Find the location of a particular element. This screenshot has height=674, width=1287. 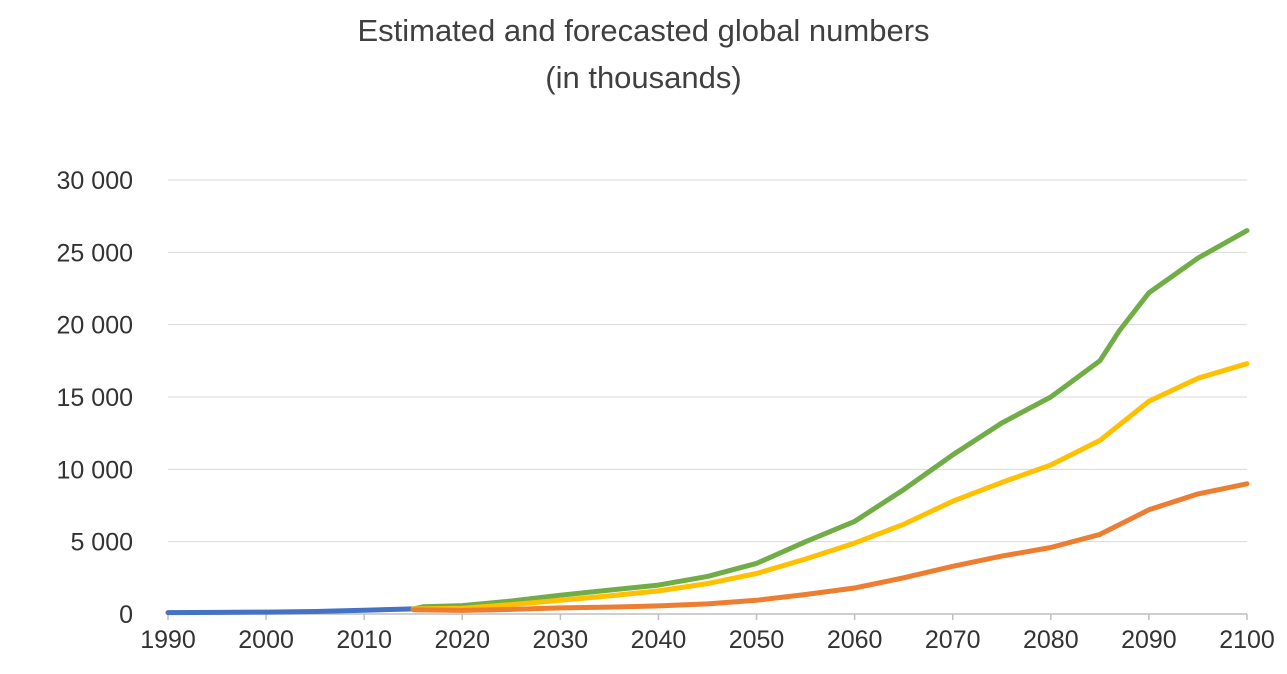

y-tick-label: 25 000 is located at coordinates (95, 253).